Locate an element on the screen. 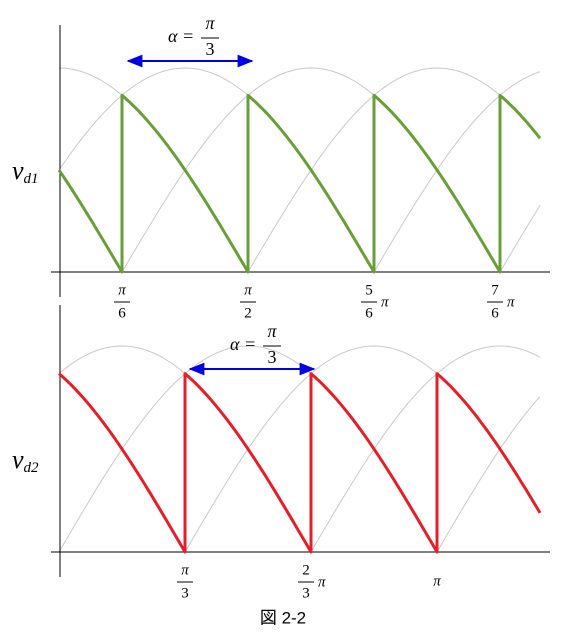  fraction-den: 2 is located at coordinates (248, 313).